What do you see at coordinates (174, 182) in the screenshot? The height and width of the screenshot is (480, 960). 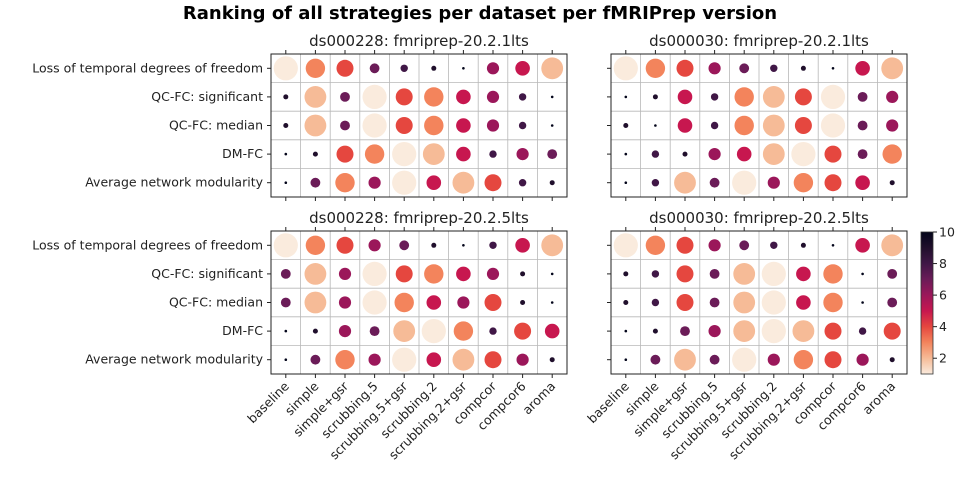 I see `y-tick-label: Average network modularity` at bounding box center [174, 182].